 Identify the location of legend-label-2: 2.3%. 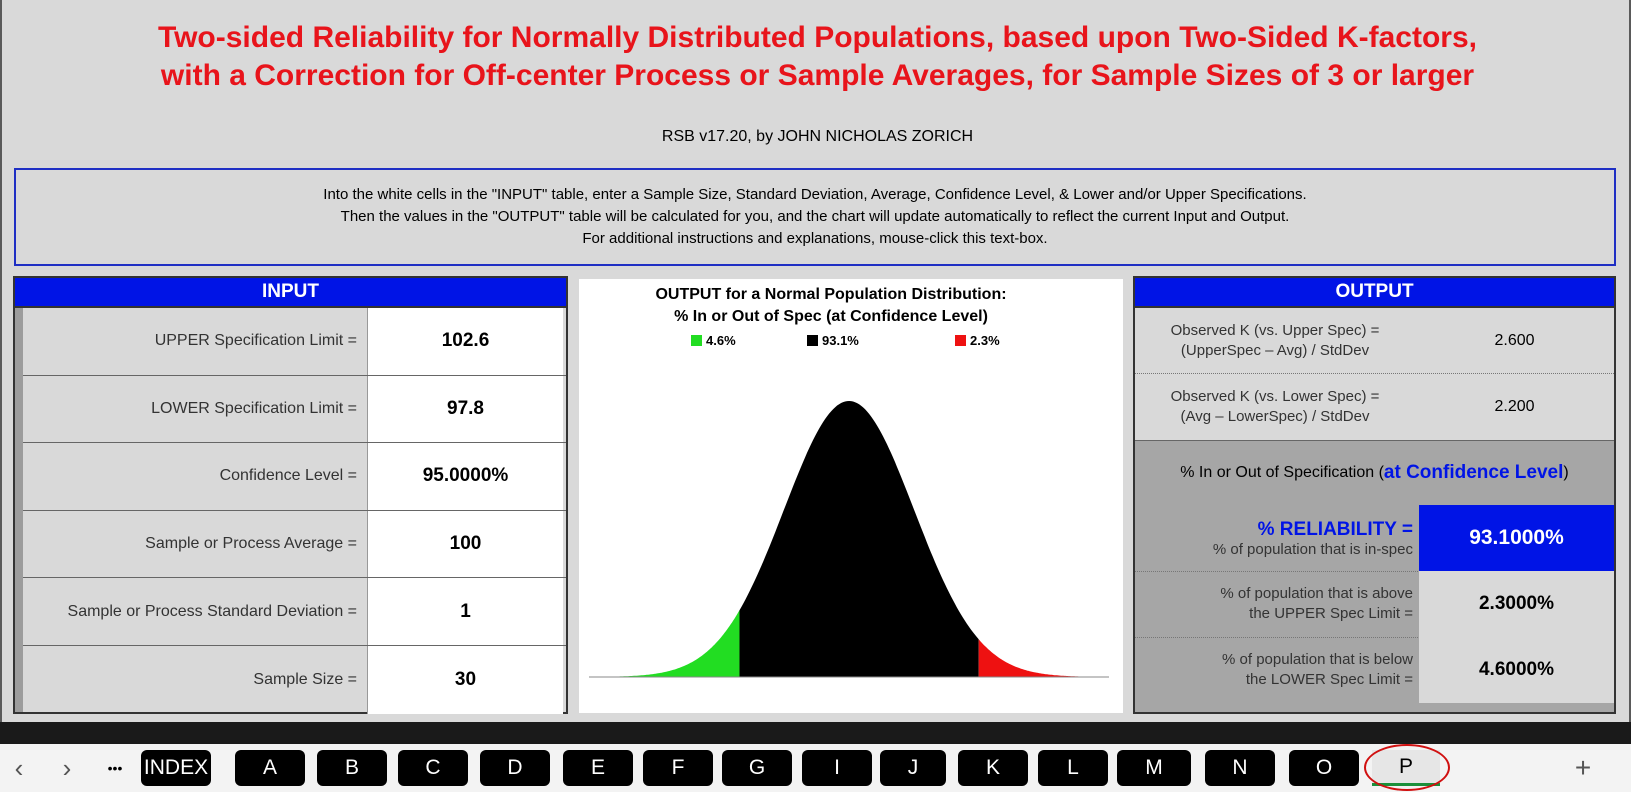
(985, 340).